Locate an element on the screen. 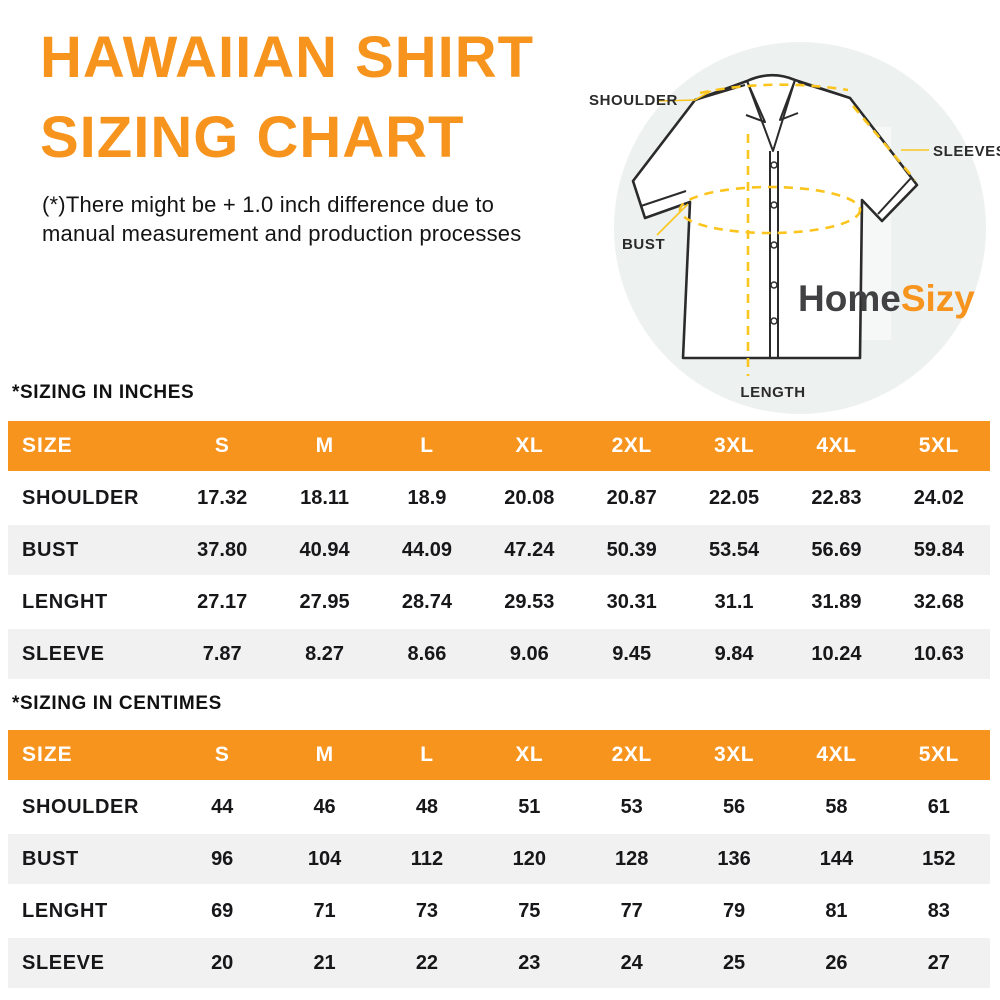  value-cell: 21 is located at coordinates (324, 963).